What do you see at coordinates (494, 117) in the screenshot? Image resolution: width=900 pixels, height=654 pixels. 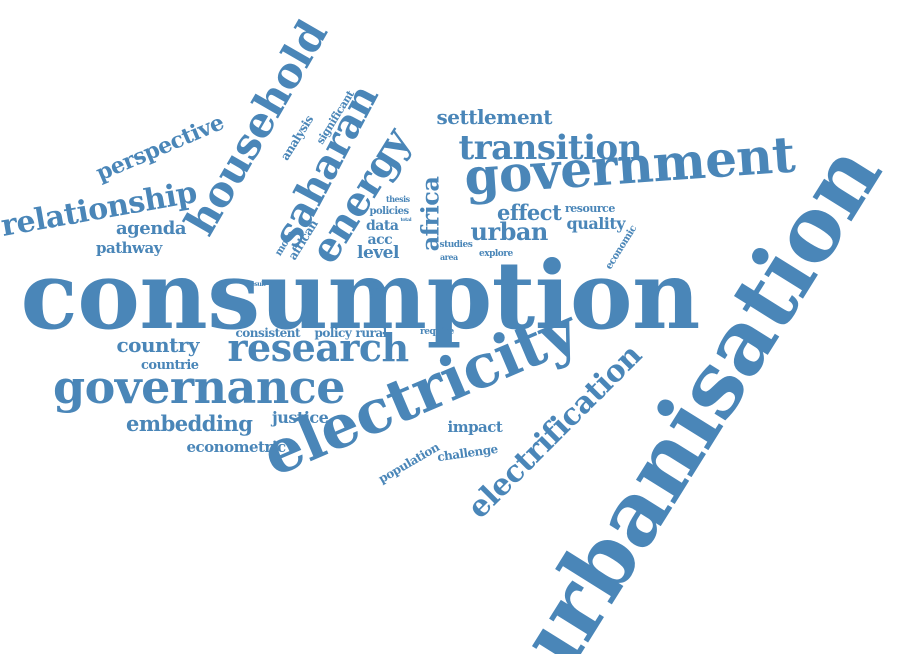 I see `word-settlement: settlement` at bounding box center [494, 117].